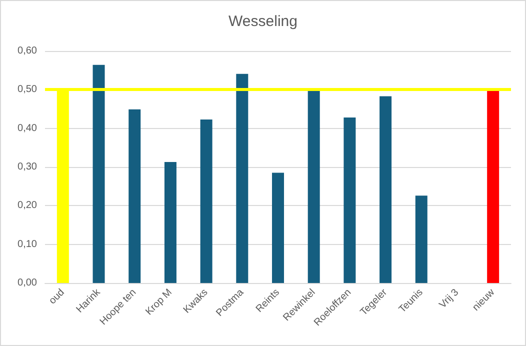 The height and width of the screenshot is (346, 526). What do you see at coordinates (28, 283) in the screenshot?
I see `y-tick-label: 0,00` at bounding box center [28, 283].